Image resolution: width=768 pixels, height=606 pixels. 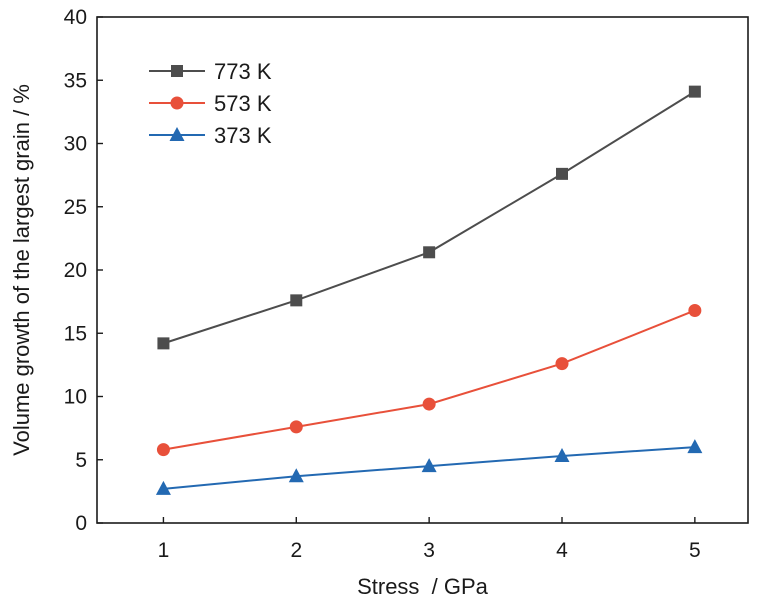 I want to click on y-tick-label: 0, so click(x=81, y=523).